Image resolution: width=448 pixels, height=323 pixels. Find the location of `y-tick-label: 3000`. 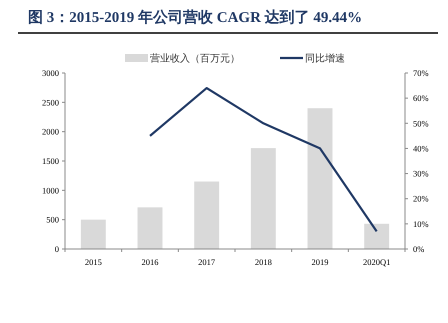

y-tick-label: 3000 is located at coordinates (50, 73).